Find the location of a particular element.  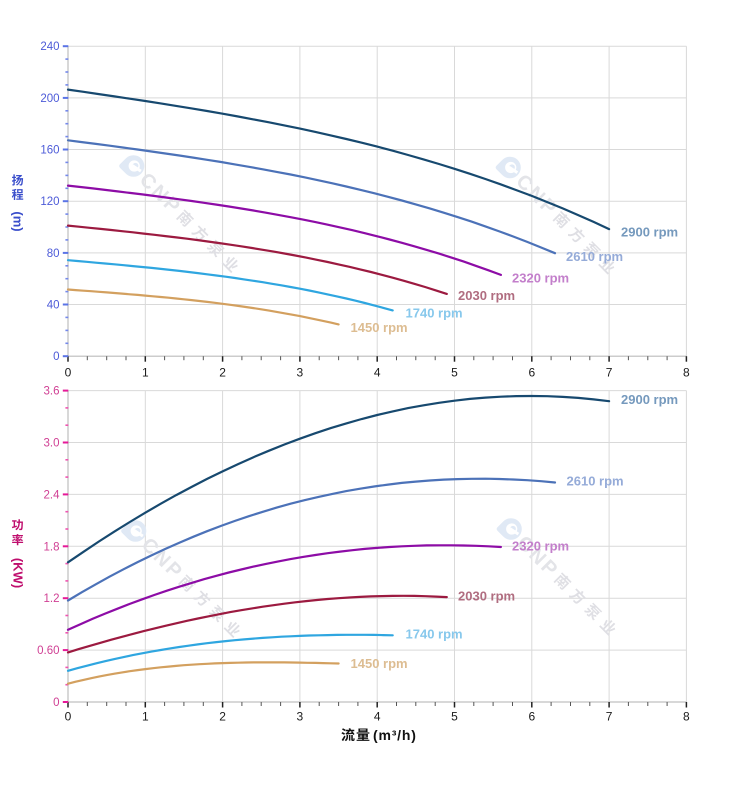

svg-text: 3.6 is located at coordinates (52, 392).